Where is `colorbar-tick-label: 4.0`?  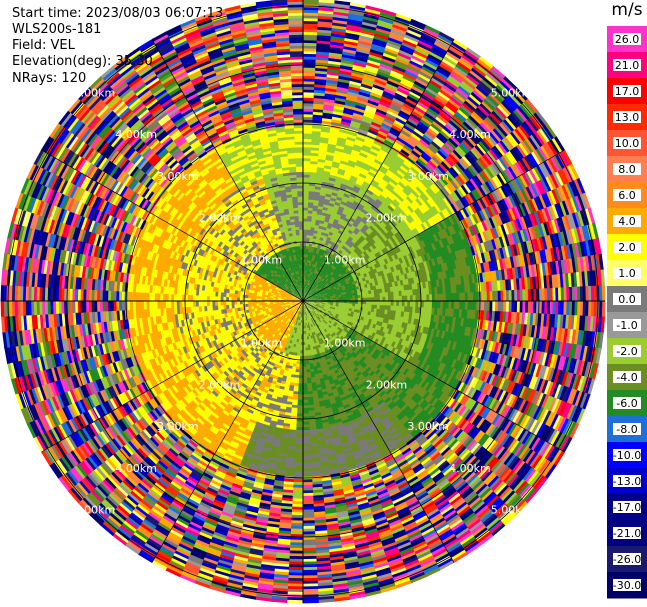
colorbar-tick-label: 4.0 is located at coordinates (627, 221).